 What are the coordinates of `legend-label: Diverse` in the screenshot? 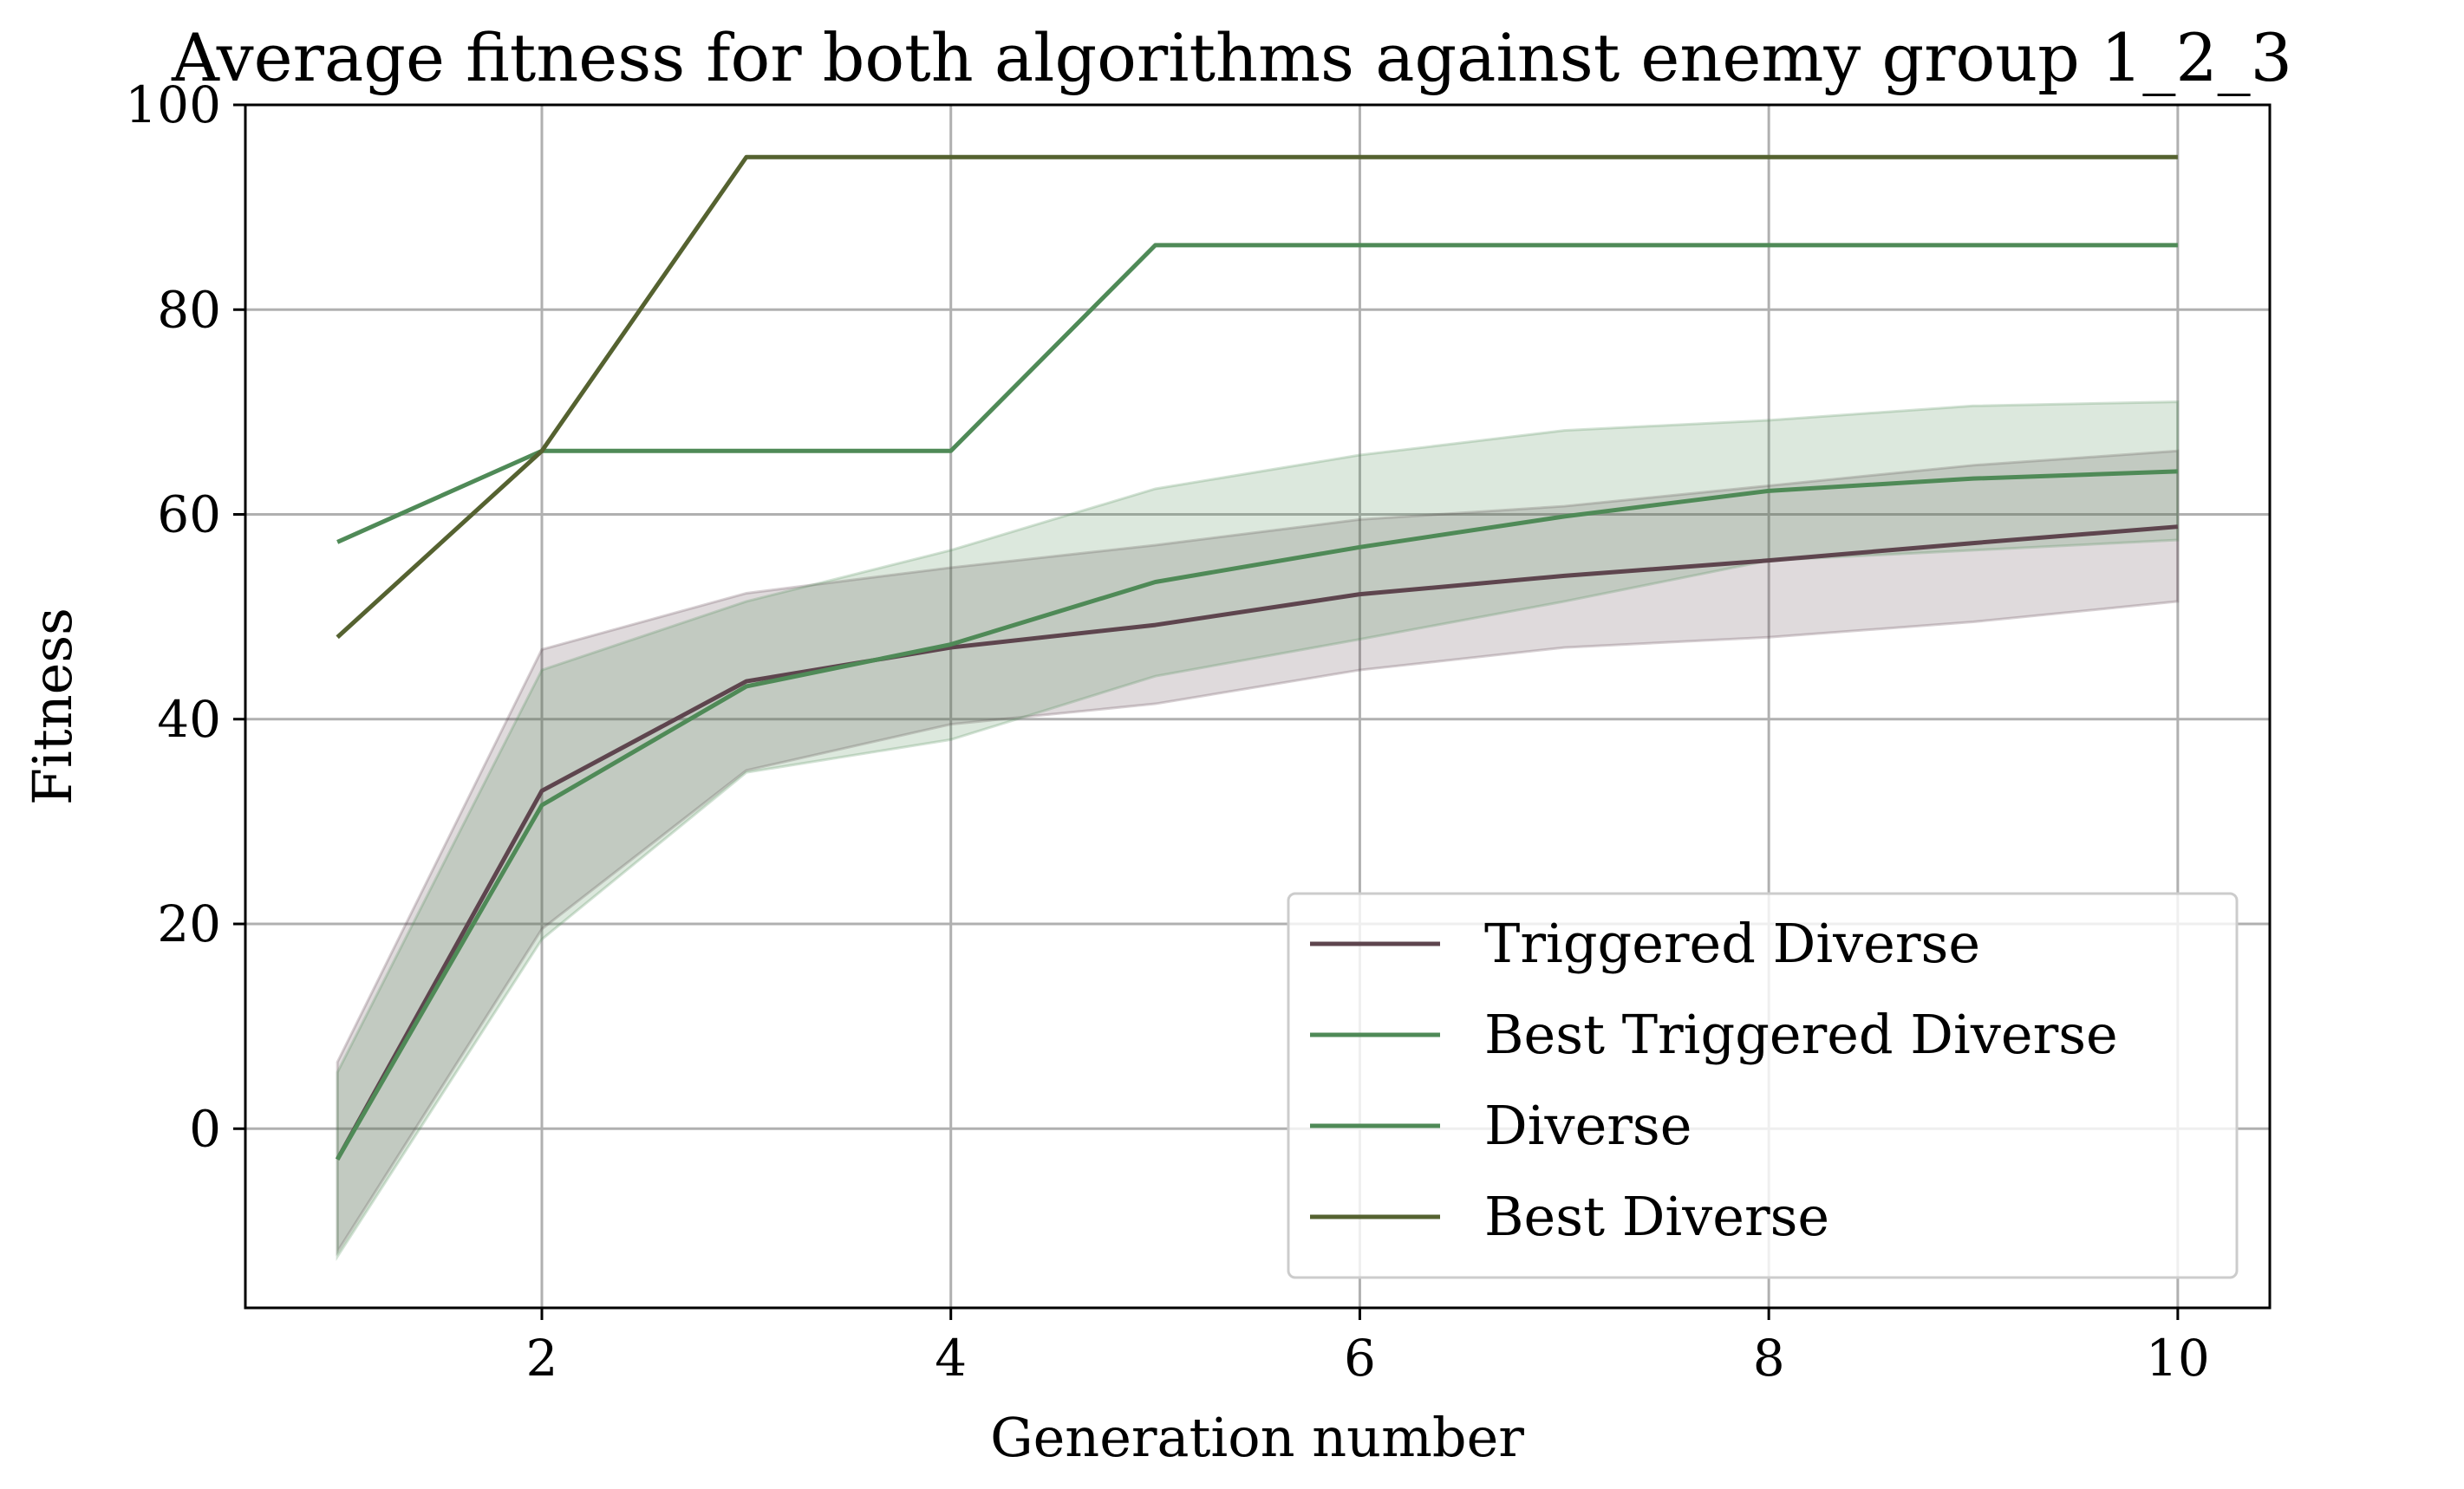 It's located at (1588, 1125).